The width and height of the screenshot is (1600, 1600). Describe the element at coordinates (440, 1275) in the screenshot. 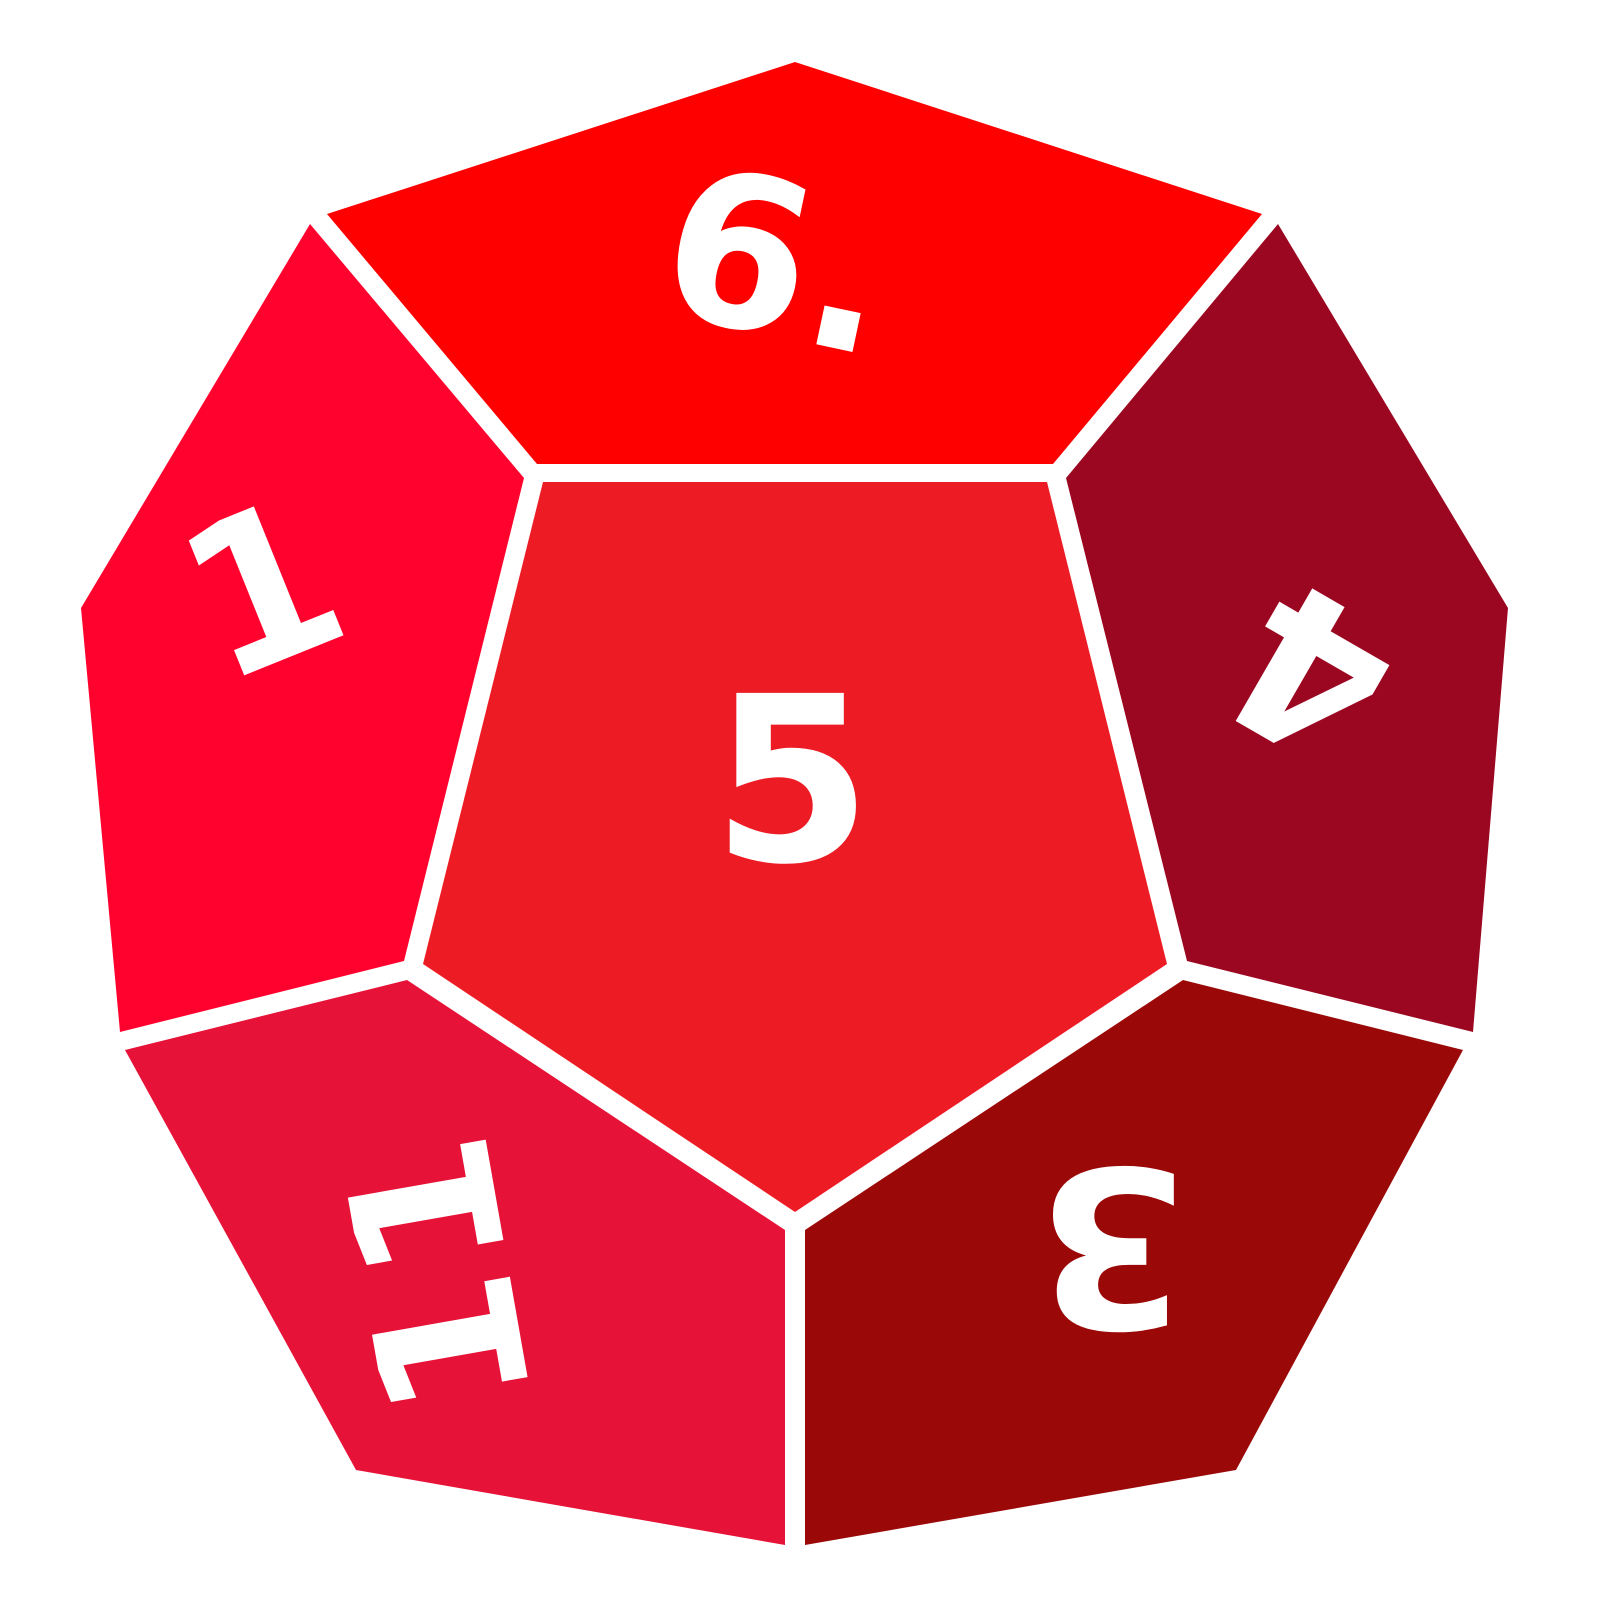

I see `face-lower-left-number: 11` at that location.